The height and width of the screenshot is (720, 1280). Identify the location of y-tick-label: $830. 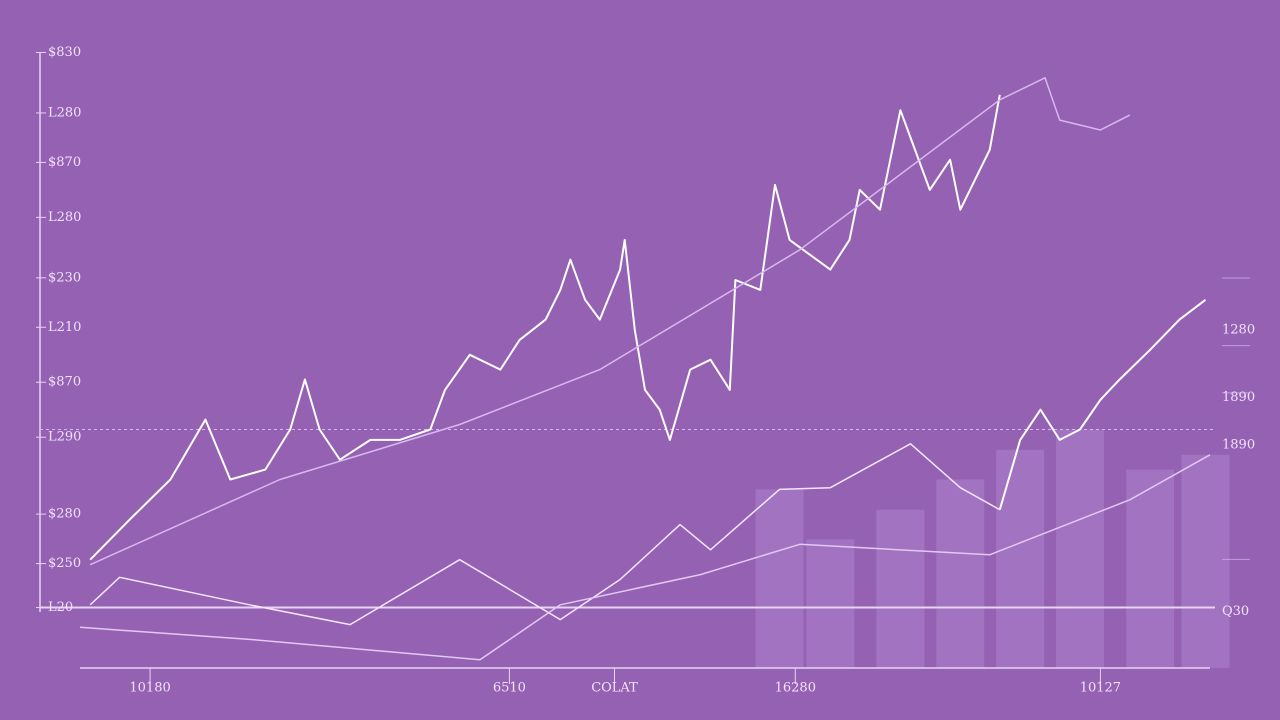
(64, 52).